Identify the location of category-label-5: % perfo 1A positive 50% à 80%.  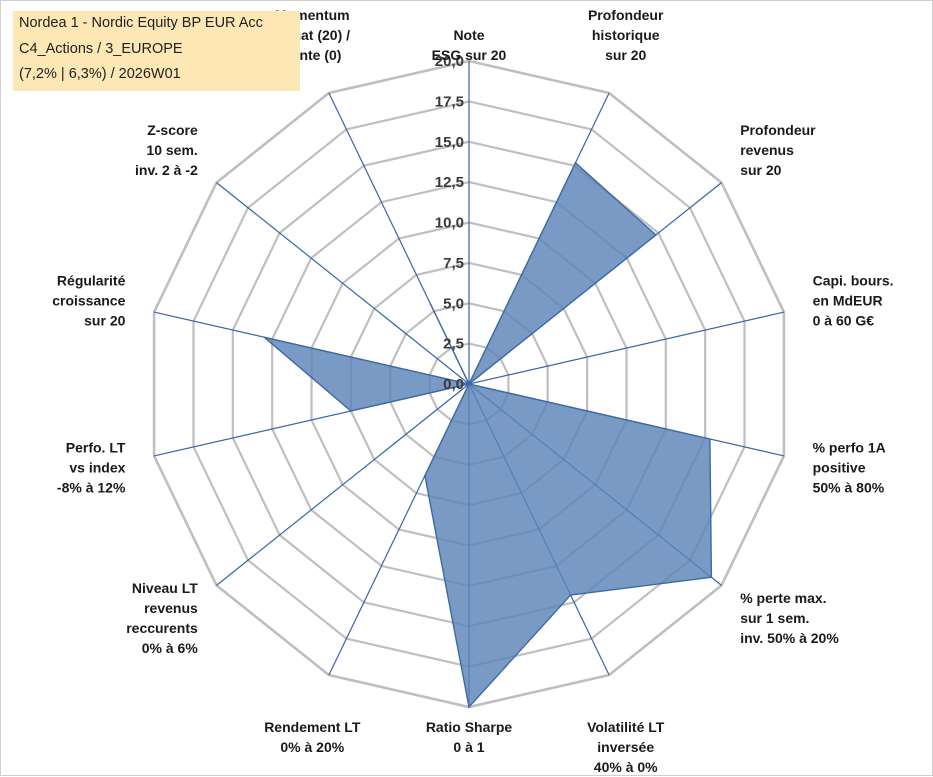
(849, 467).